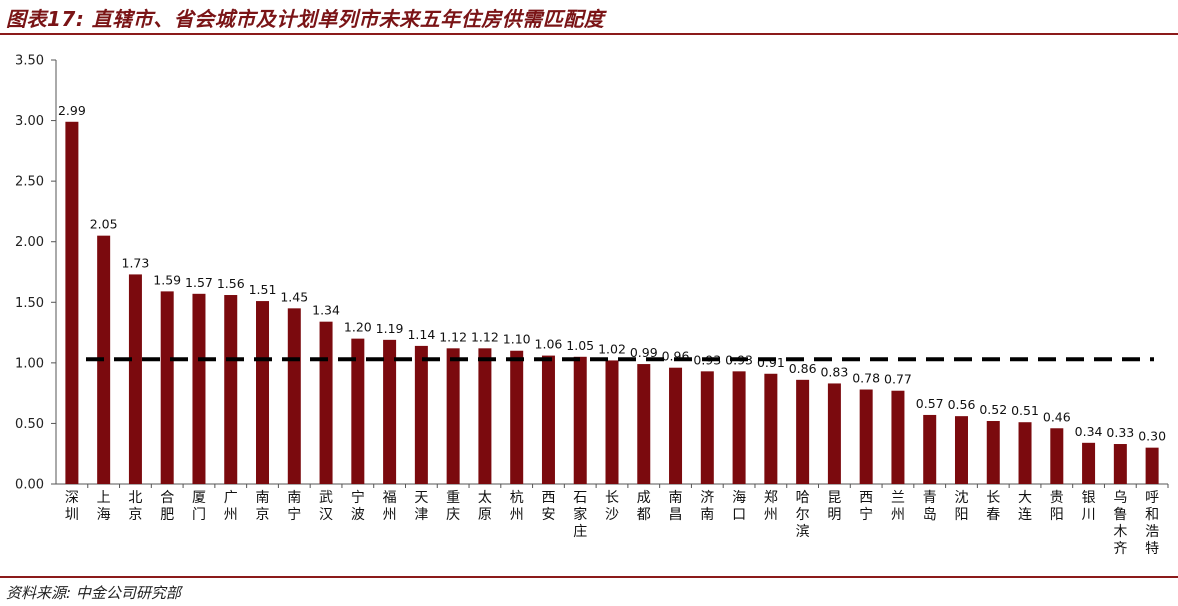  I want to click on category-label: 济南, so click(707, 506).